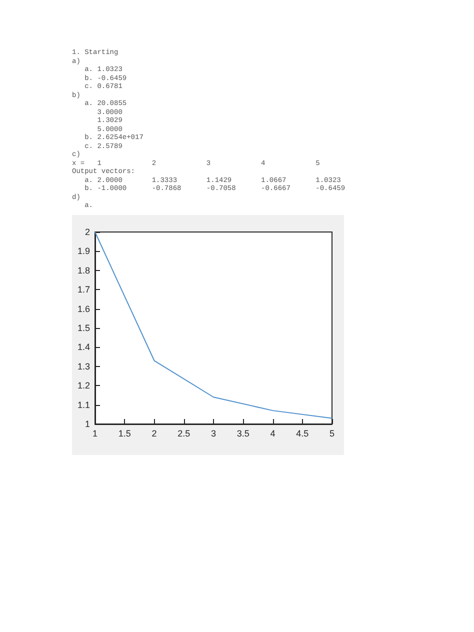 The image size is (474, 632). What do you see at coordinates (83, 289) in the screenshot?
I see `y-tick-label: 1.7` at bounding box center [83, 289].